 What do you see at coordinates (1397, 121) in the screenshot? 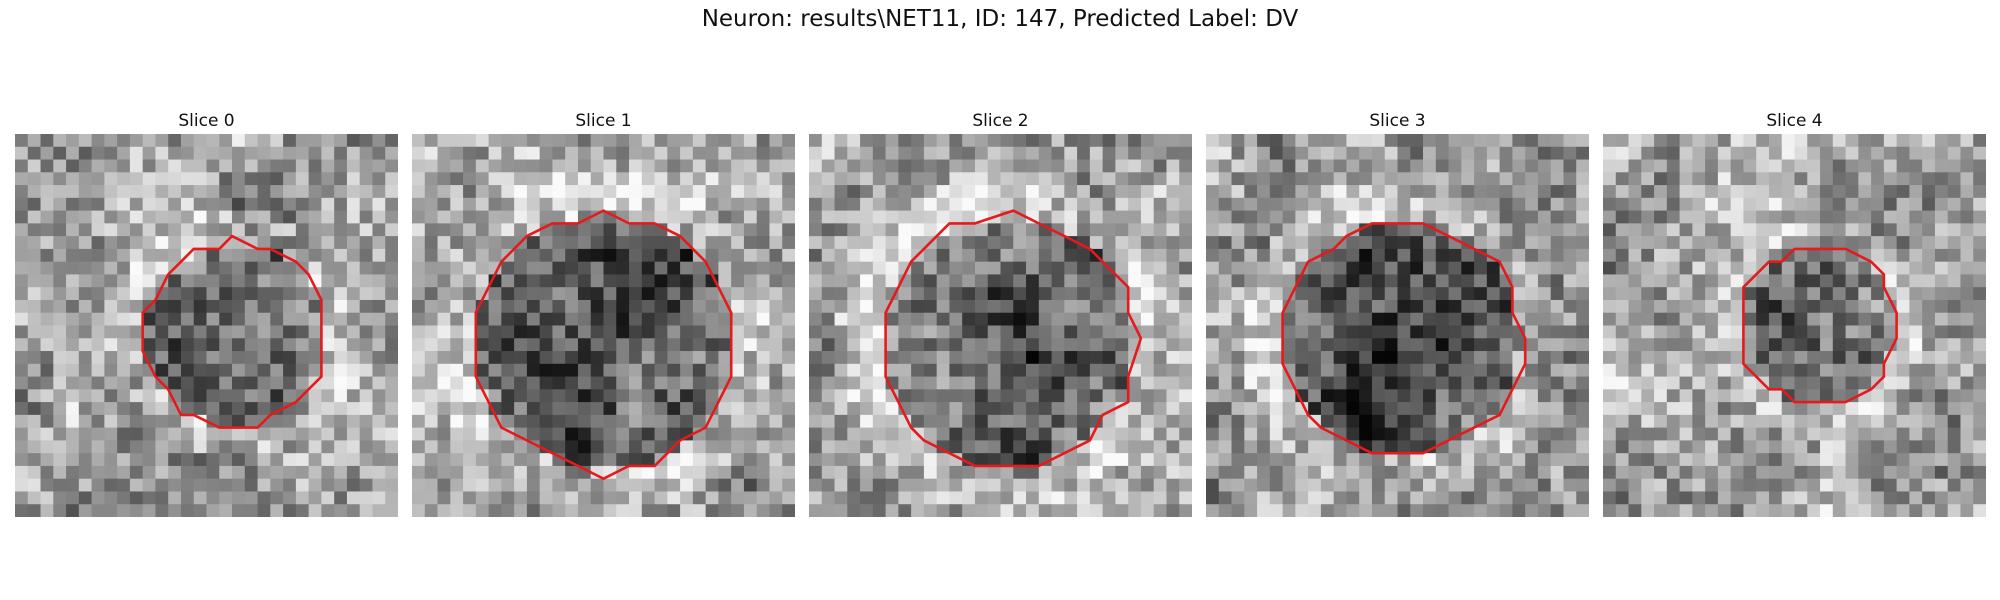
I see `slice-title: Slice 3` at bounding box center [1397, 121].